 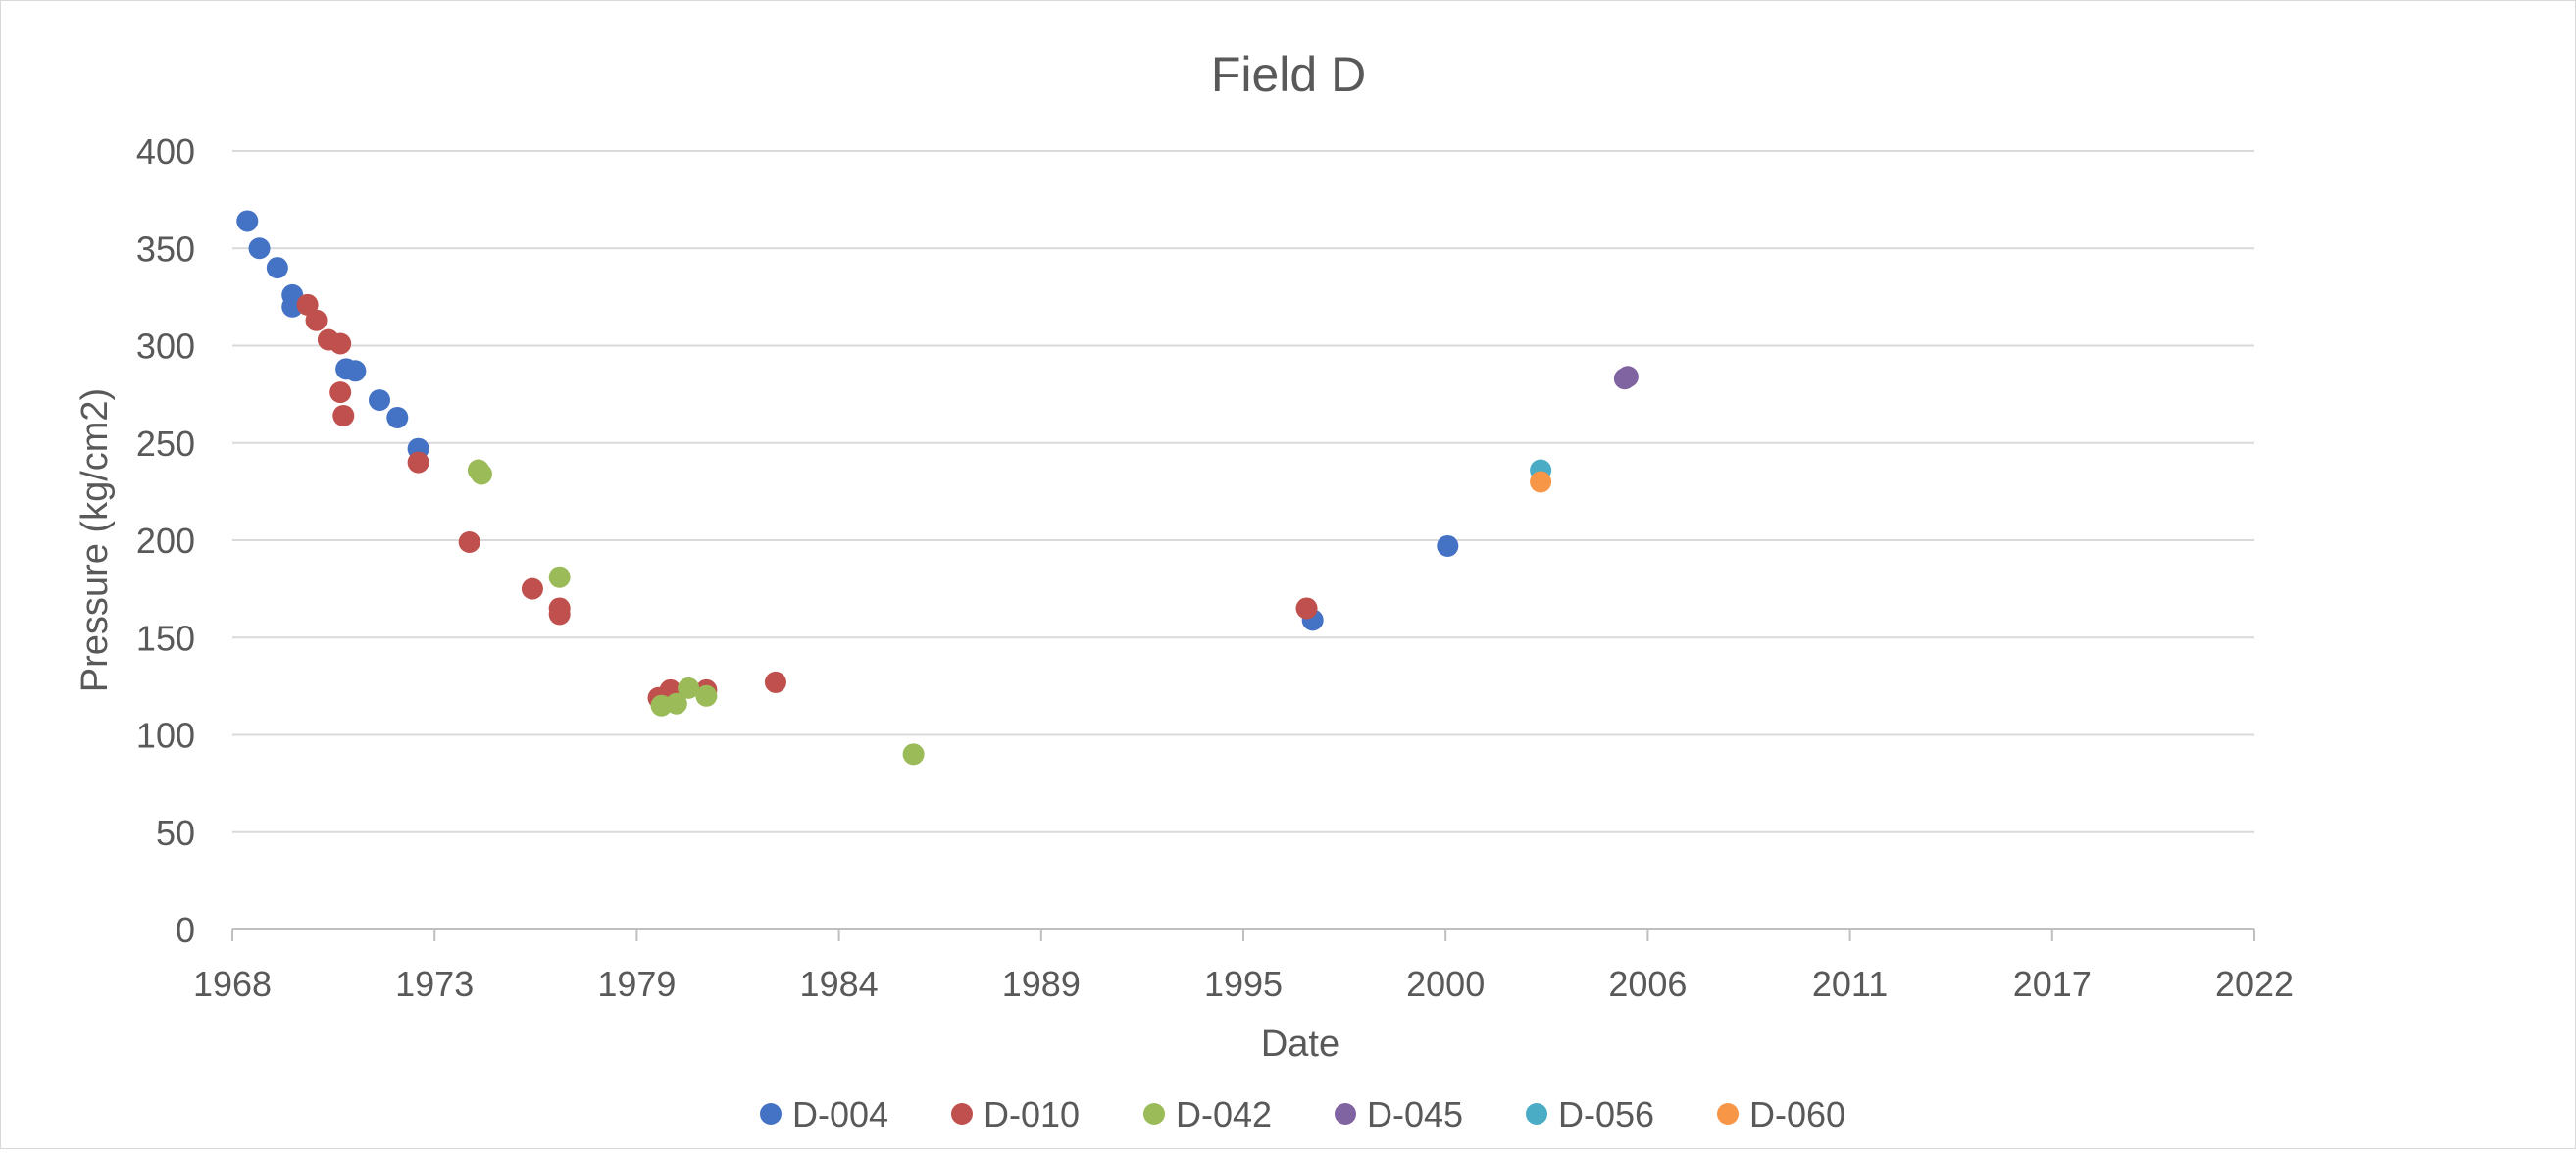 I want to click on y-tick-label: 100, so click(x=165, y=736).